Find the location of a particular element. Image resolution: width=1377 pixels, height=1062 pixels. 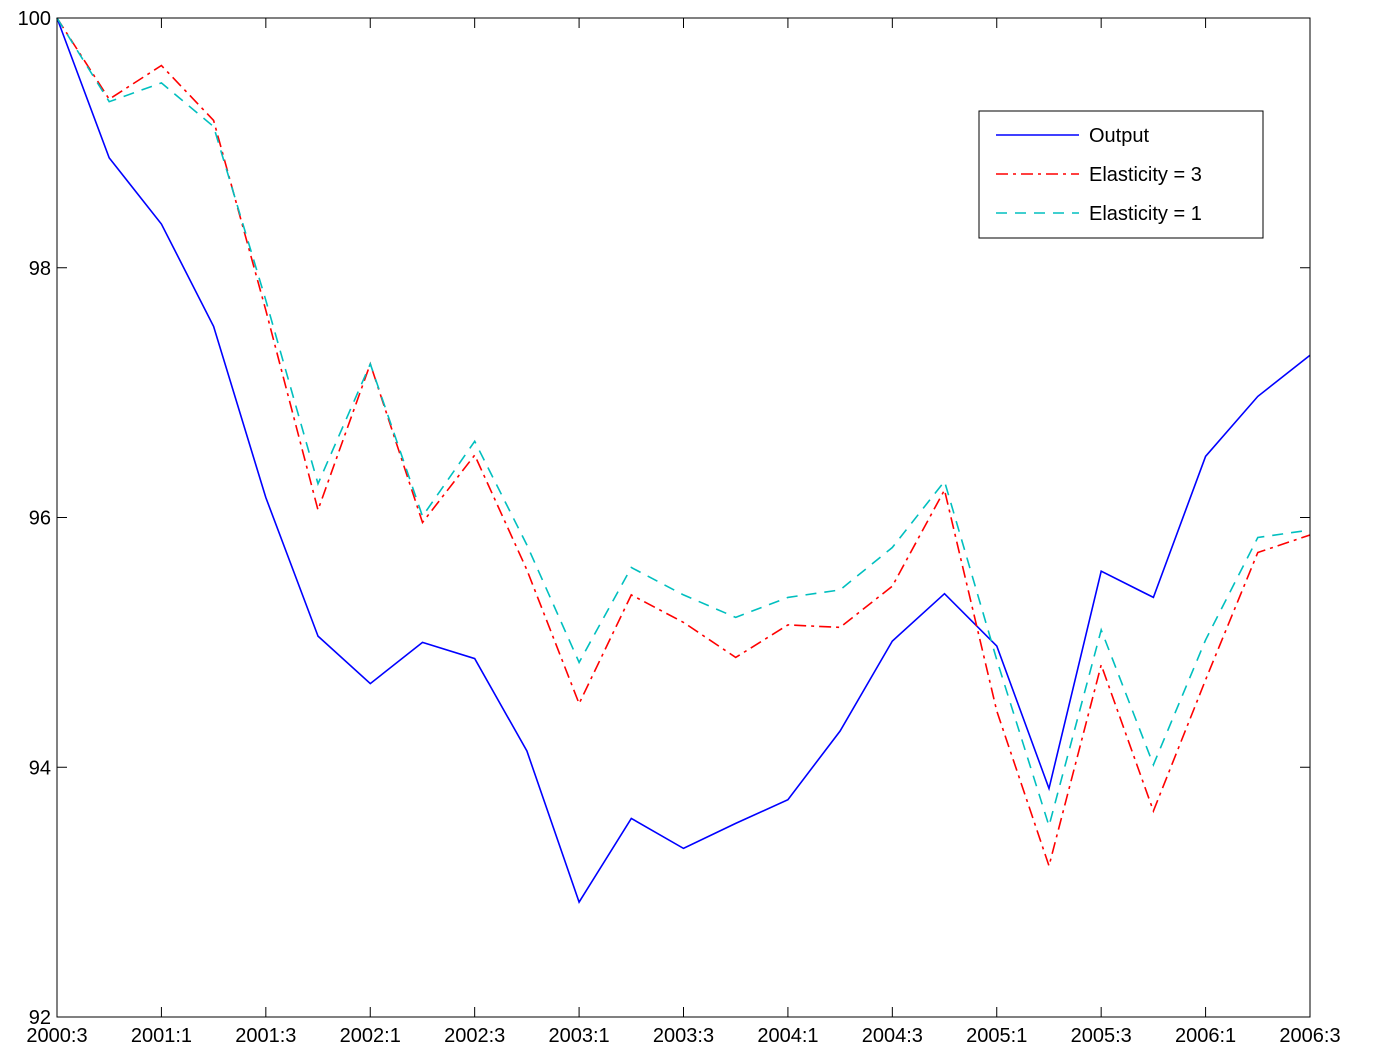

x-tick-label: 2005:1 is located at coordinates (996, 1036).